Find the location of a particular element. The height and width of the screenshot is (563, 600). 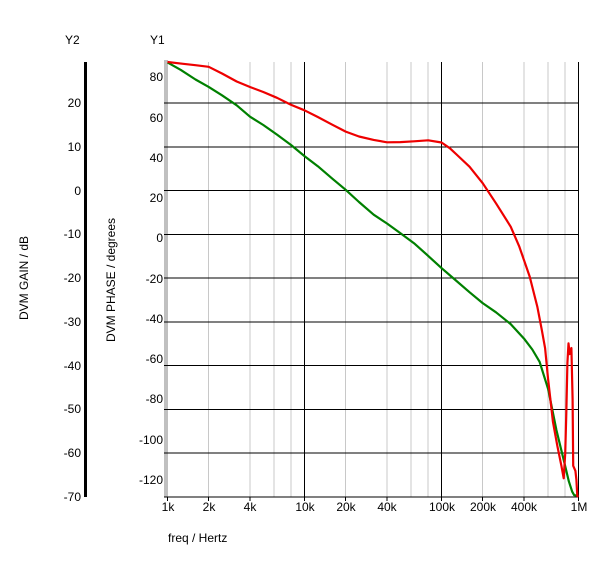

y1-axis-name: Y1 is located at coordinates (157, 40).